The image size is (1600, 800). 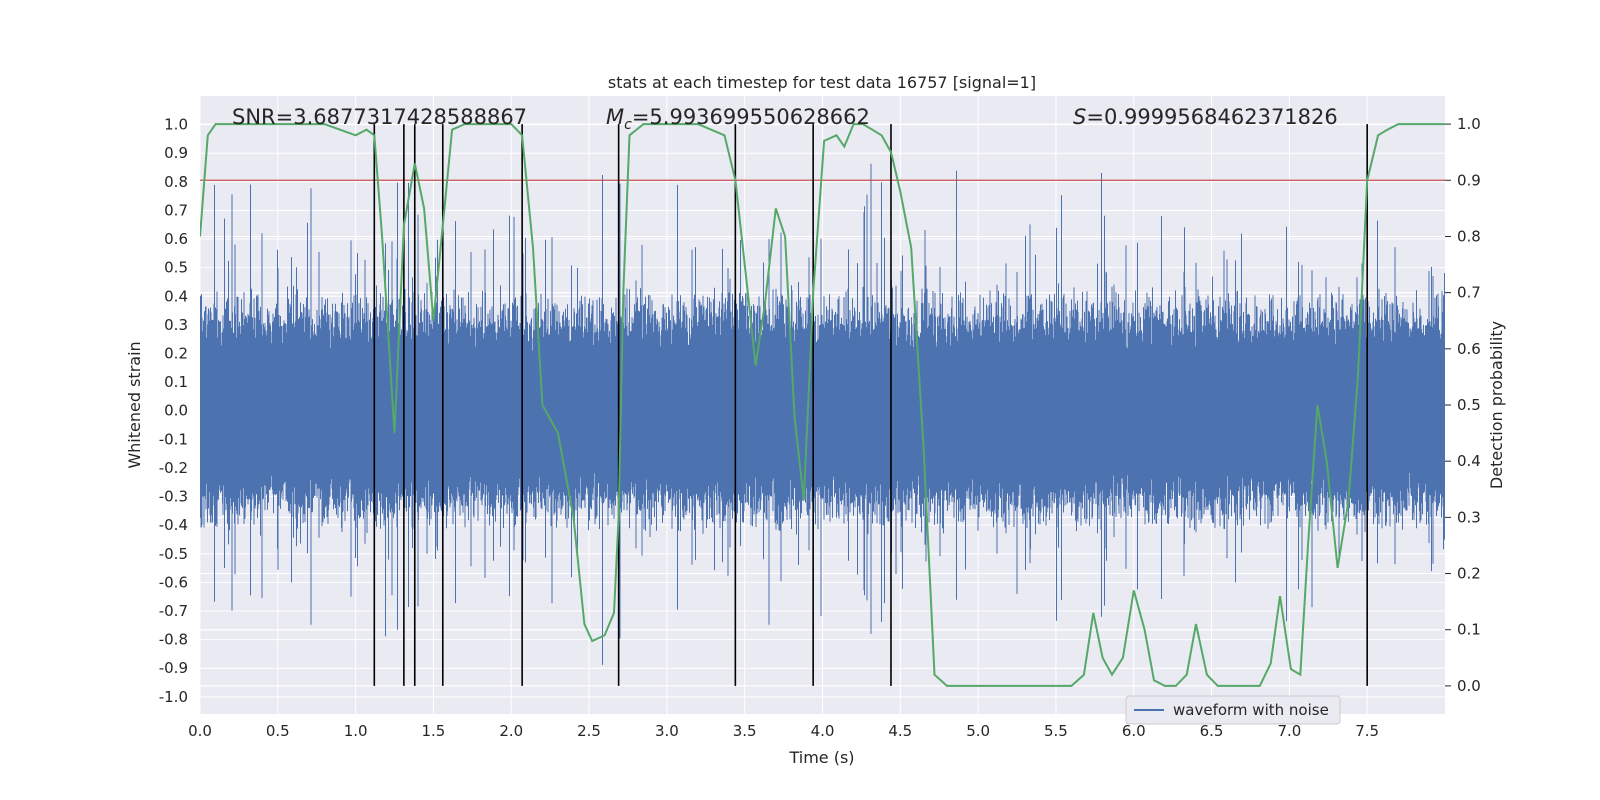 What do you see at coordinates (667, 731) in the screenshot?
I see `x-tick-label: 3.0` at bounding box center [667, 731].